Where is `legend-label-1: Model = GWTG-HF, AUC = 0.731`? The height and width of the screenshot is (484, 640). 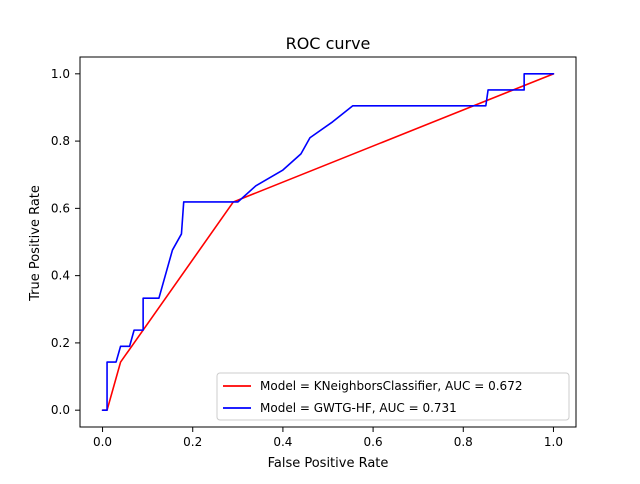 legend-label-1: Model = GWTG-HF, AUC = 0.731 is located at coordinates (358, 408).